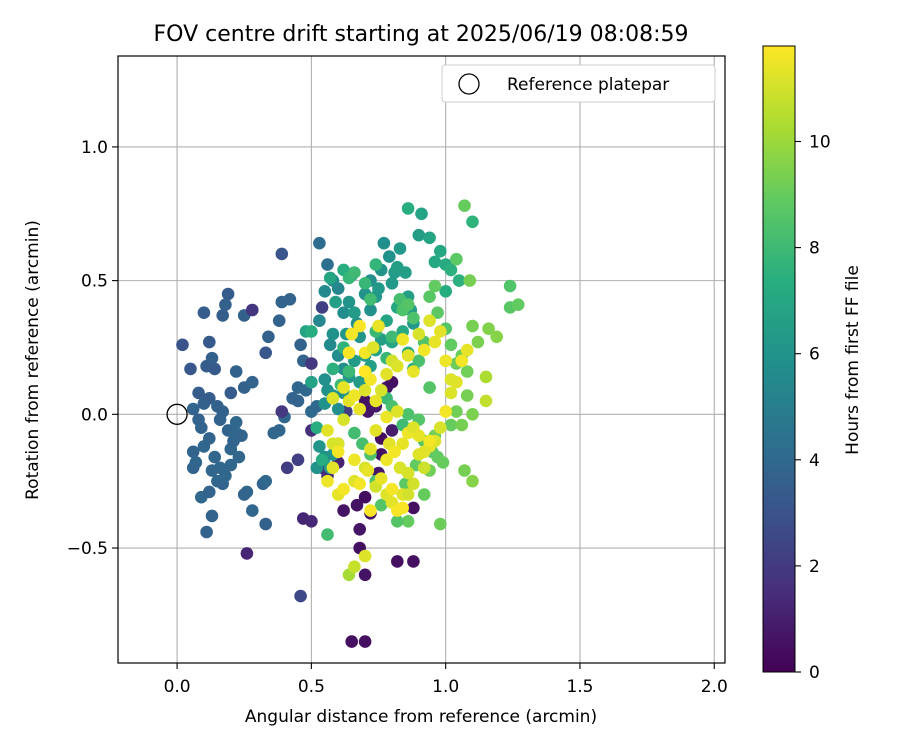 The height and width of the screenshot is (754, 900). I want to click on colorbar-label: Hours from first FF file, so click(853, 360).